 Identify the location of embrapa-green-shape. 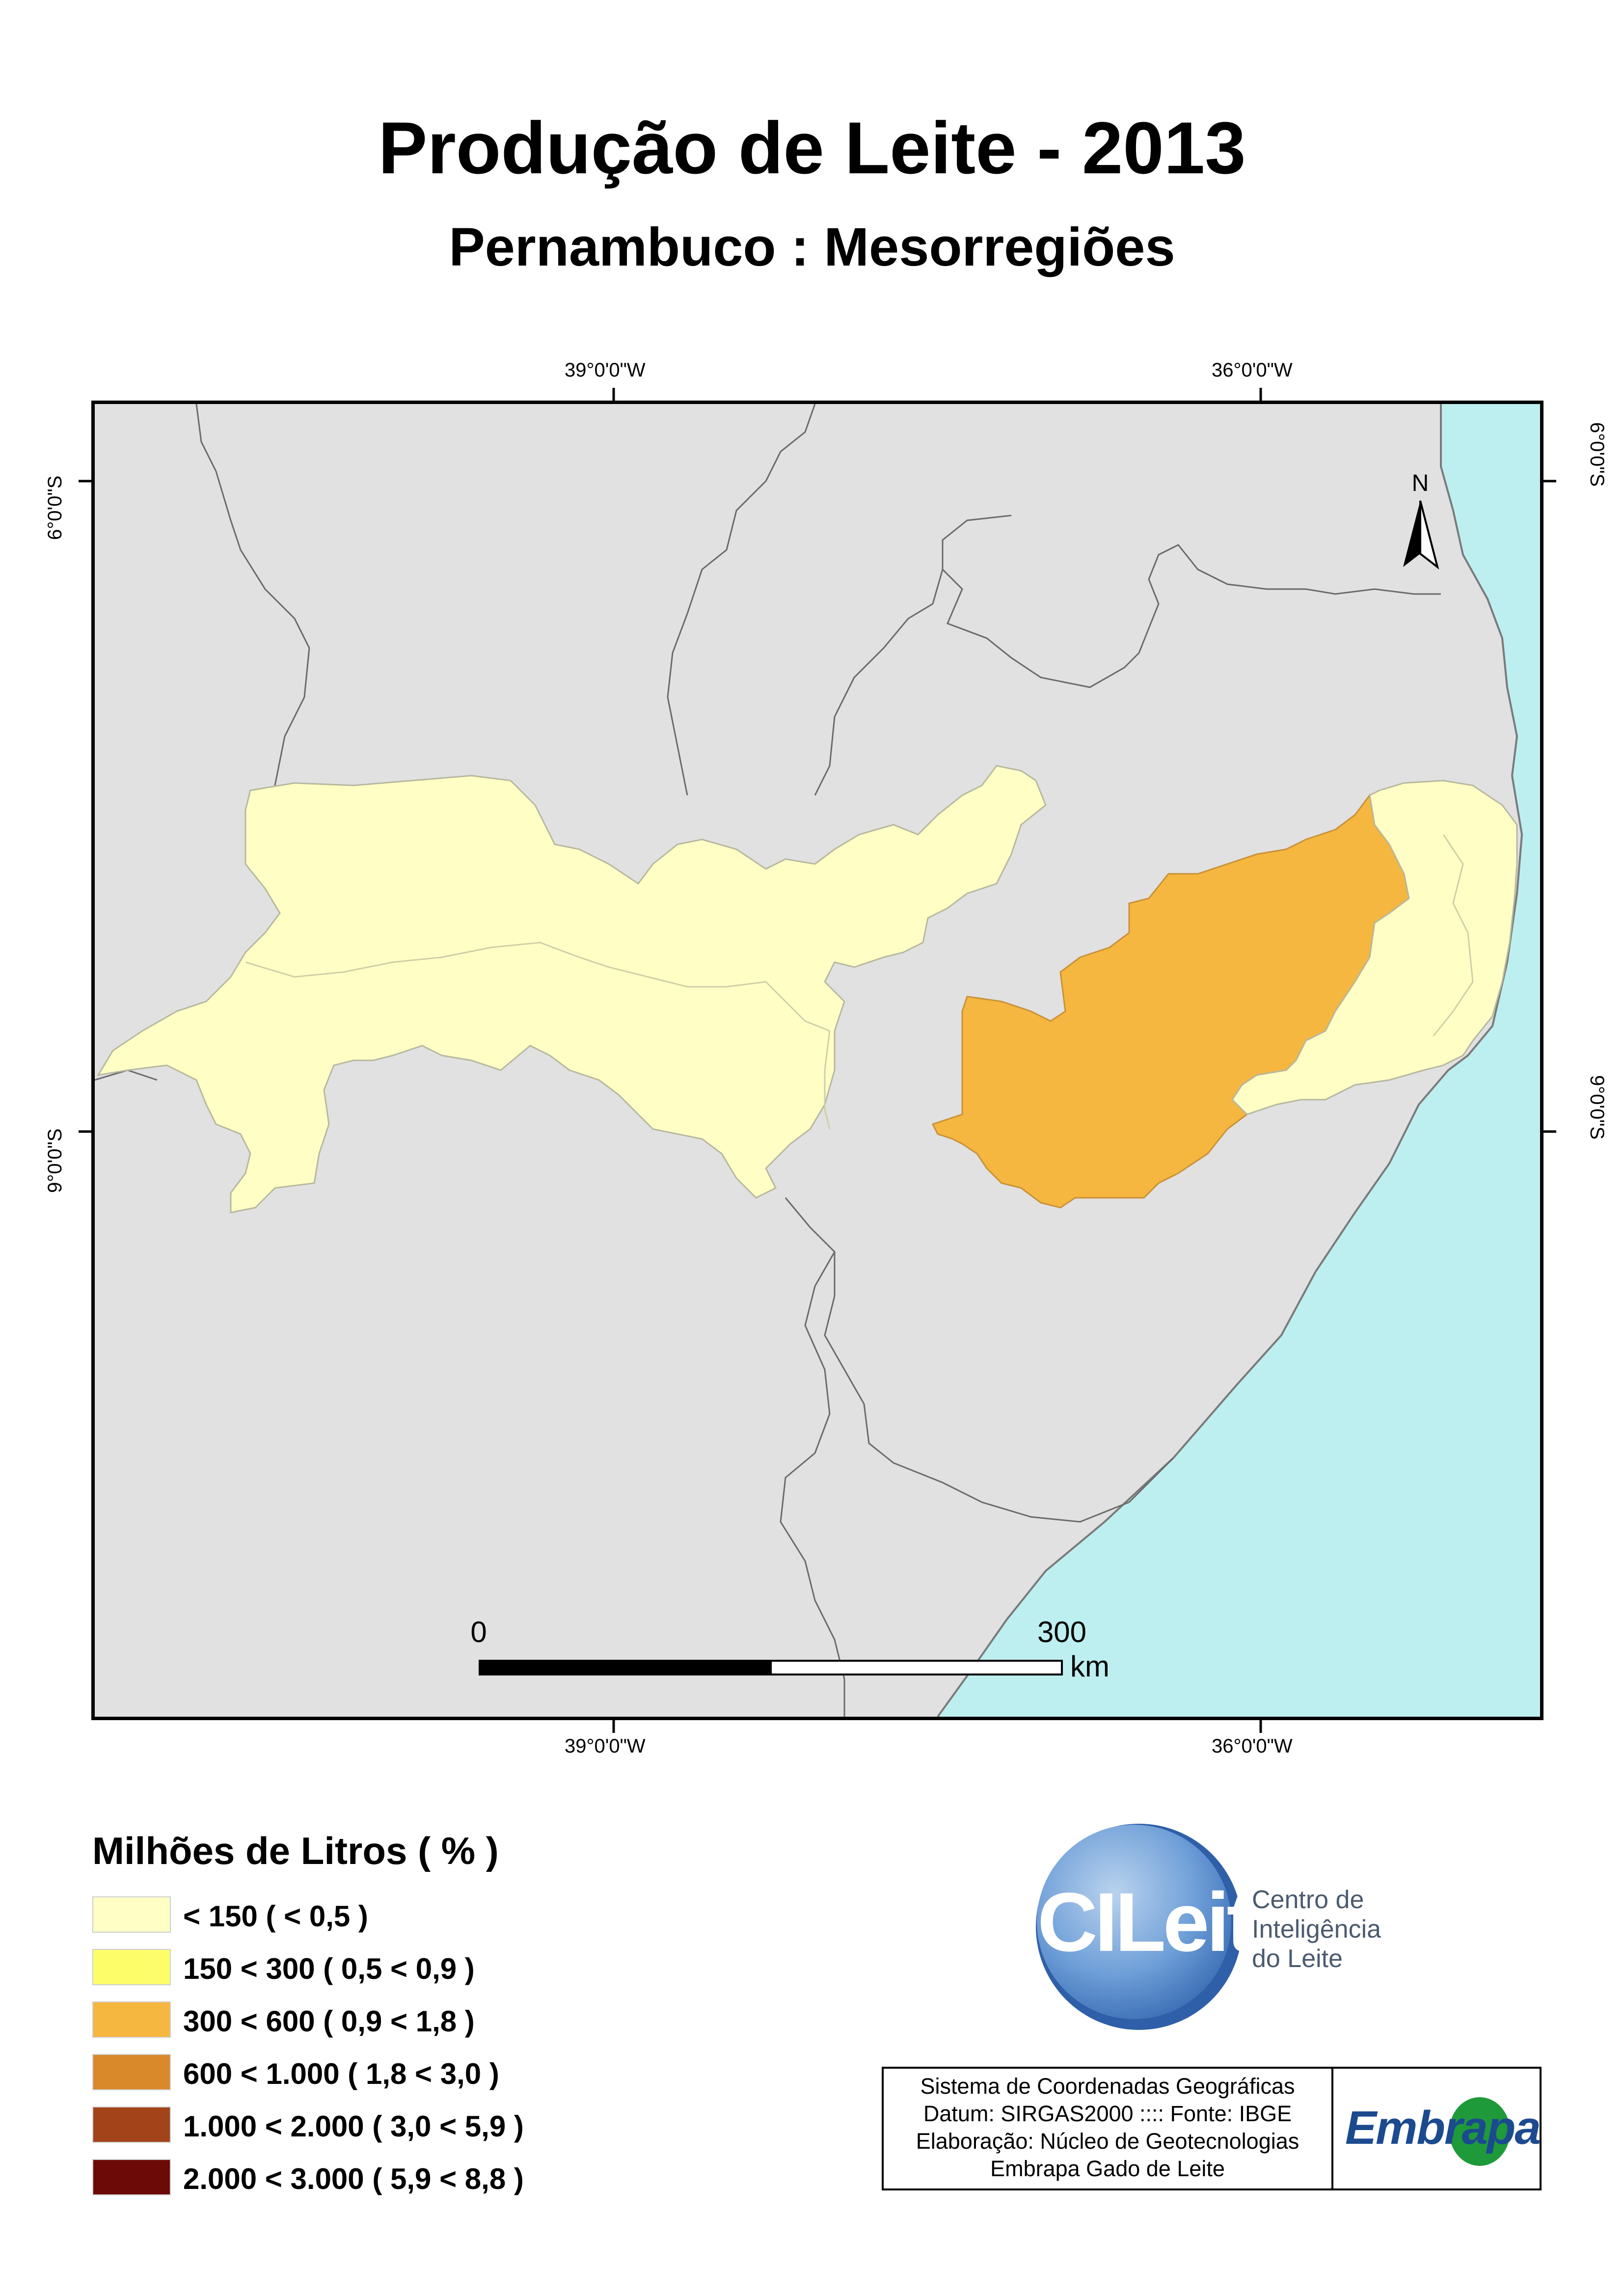
(1479, 2131).